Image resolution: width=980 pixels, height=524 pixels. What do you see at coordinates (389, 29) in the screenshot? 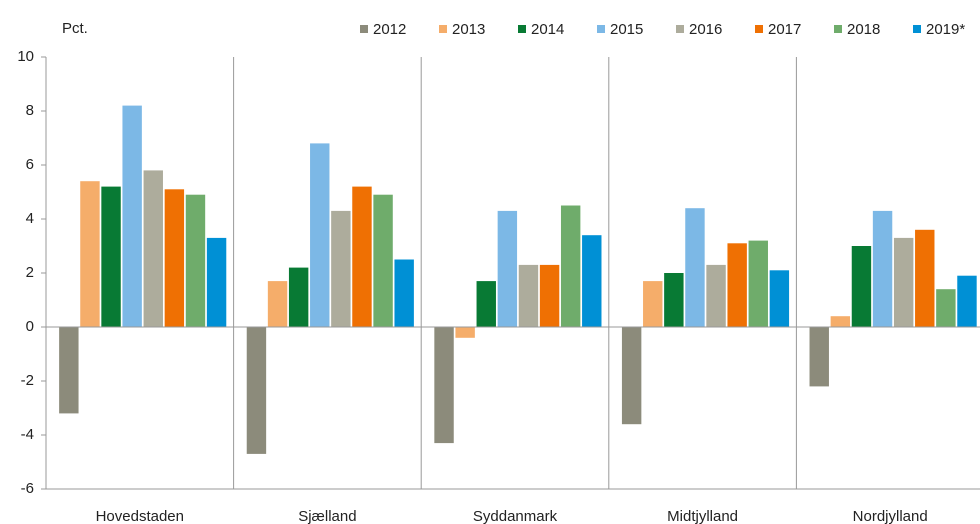
I see `legend-label: 2012` at bounding box center [389, 29].